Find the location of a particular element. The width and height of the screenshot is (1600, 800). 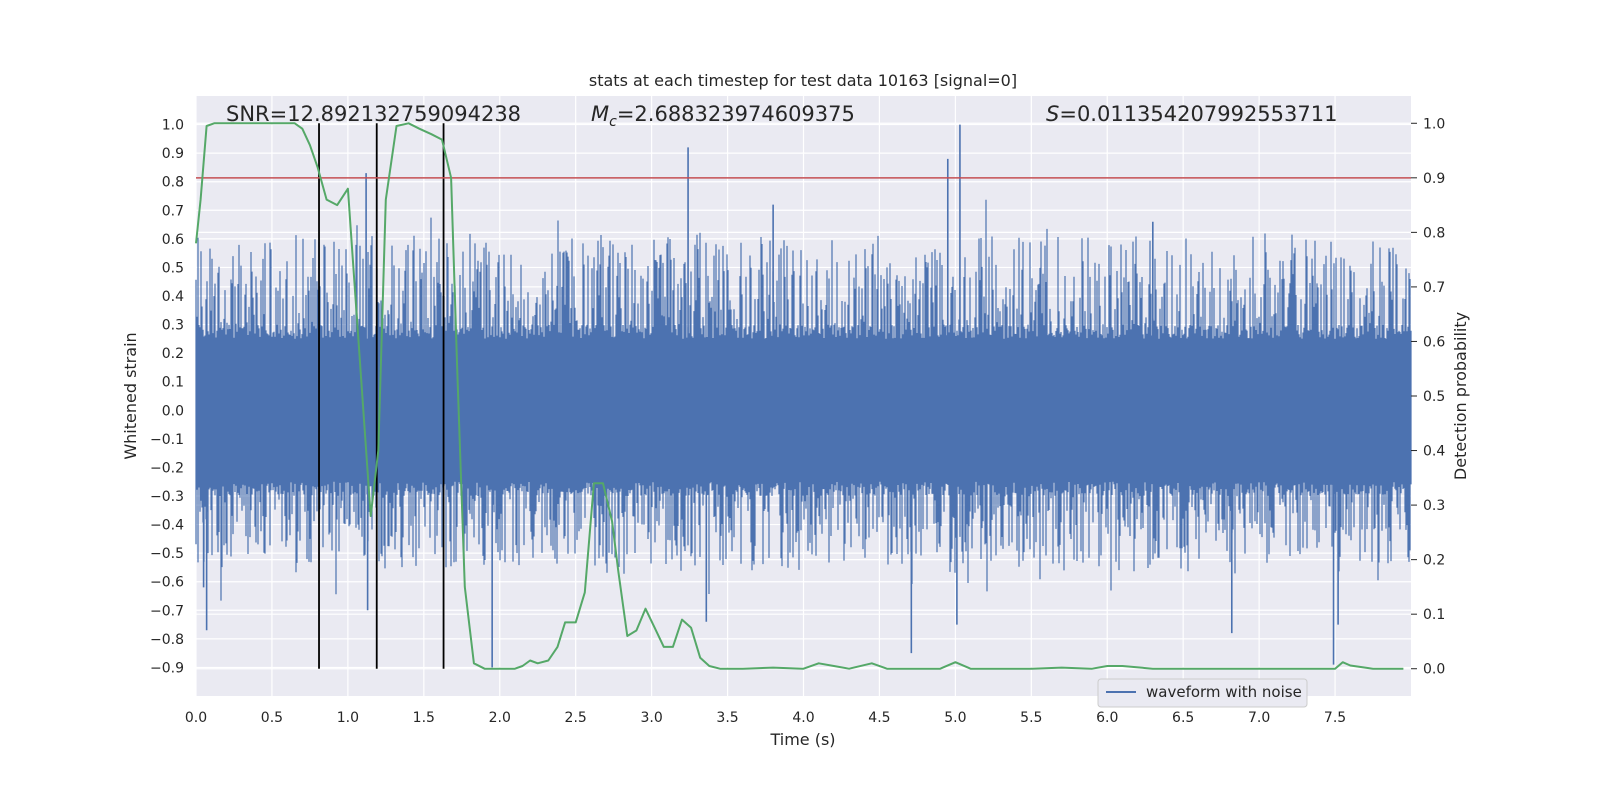

x-tick-label: 3.0 is located at coordinates (651, 718).